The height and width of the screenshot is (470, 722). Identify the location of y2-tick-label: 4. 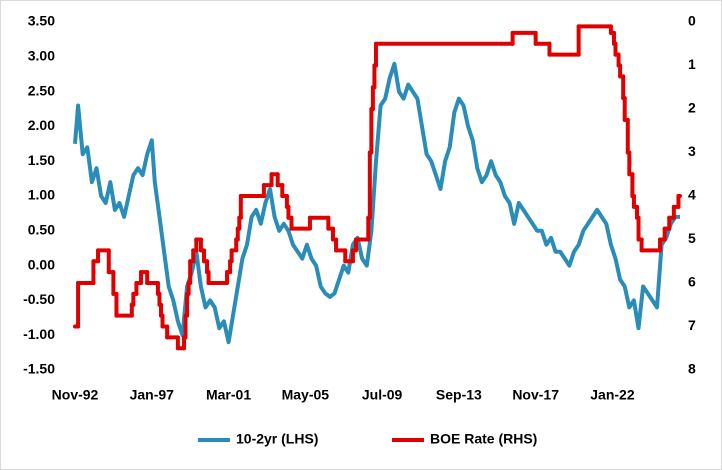
(692, 195).